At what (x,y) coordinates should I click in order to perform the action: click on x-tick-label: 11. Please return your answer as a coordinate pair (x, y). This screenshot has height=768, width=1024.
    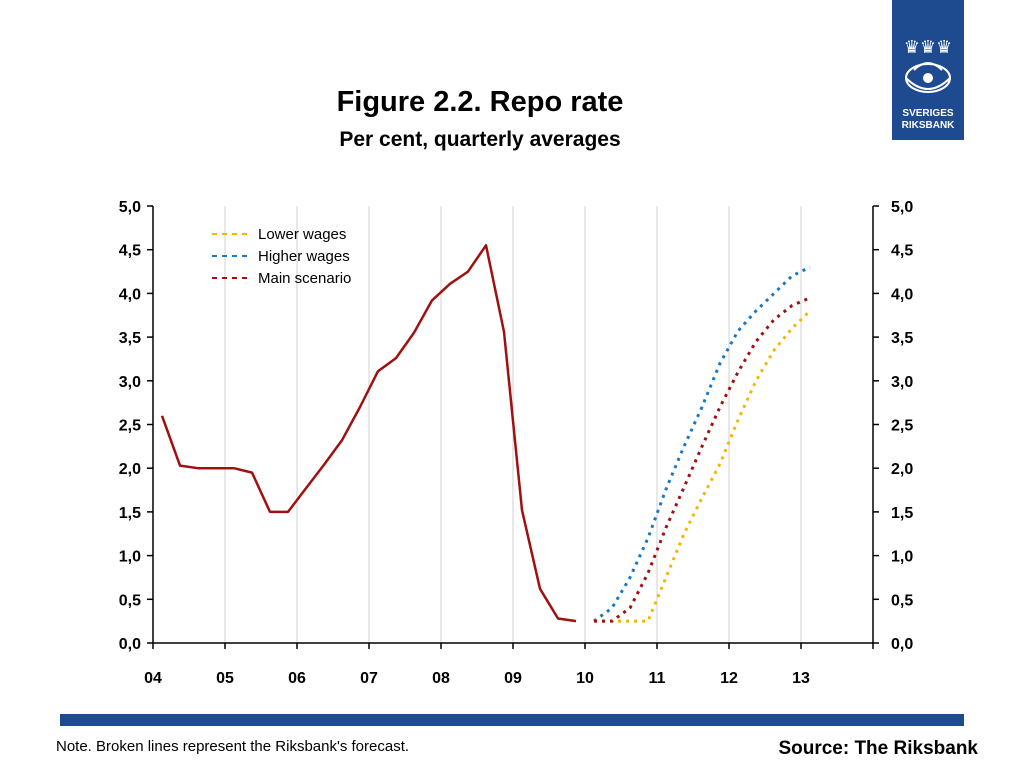
    Looking at the image, I should click on (657, 678).